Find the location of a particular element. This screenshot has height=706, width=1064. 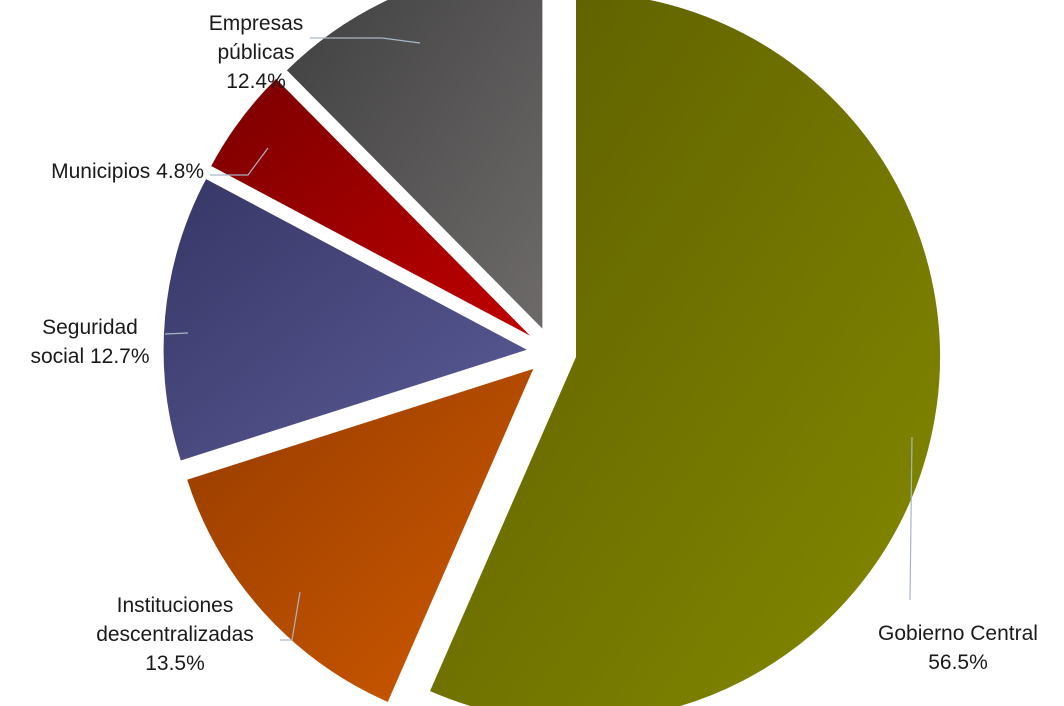

slice-label-line: Gobierno Central is located at coordinates (958, 633).